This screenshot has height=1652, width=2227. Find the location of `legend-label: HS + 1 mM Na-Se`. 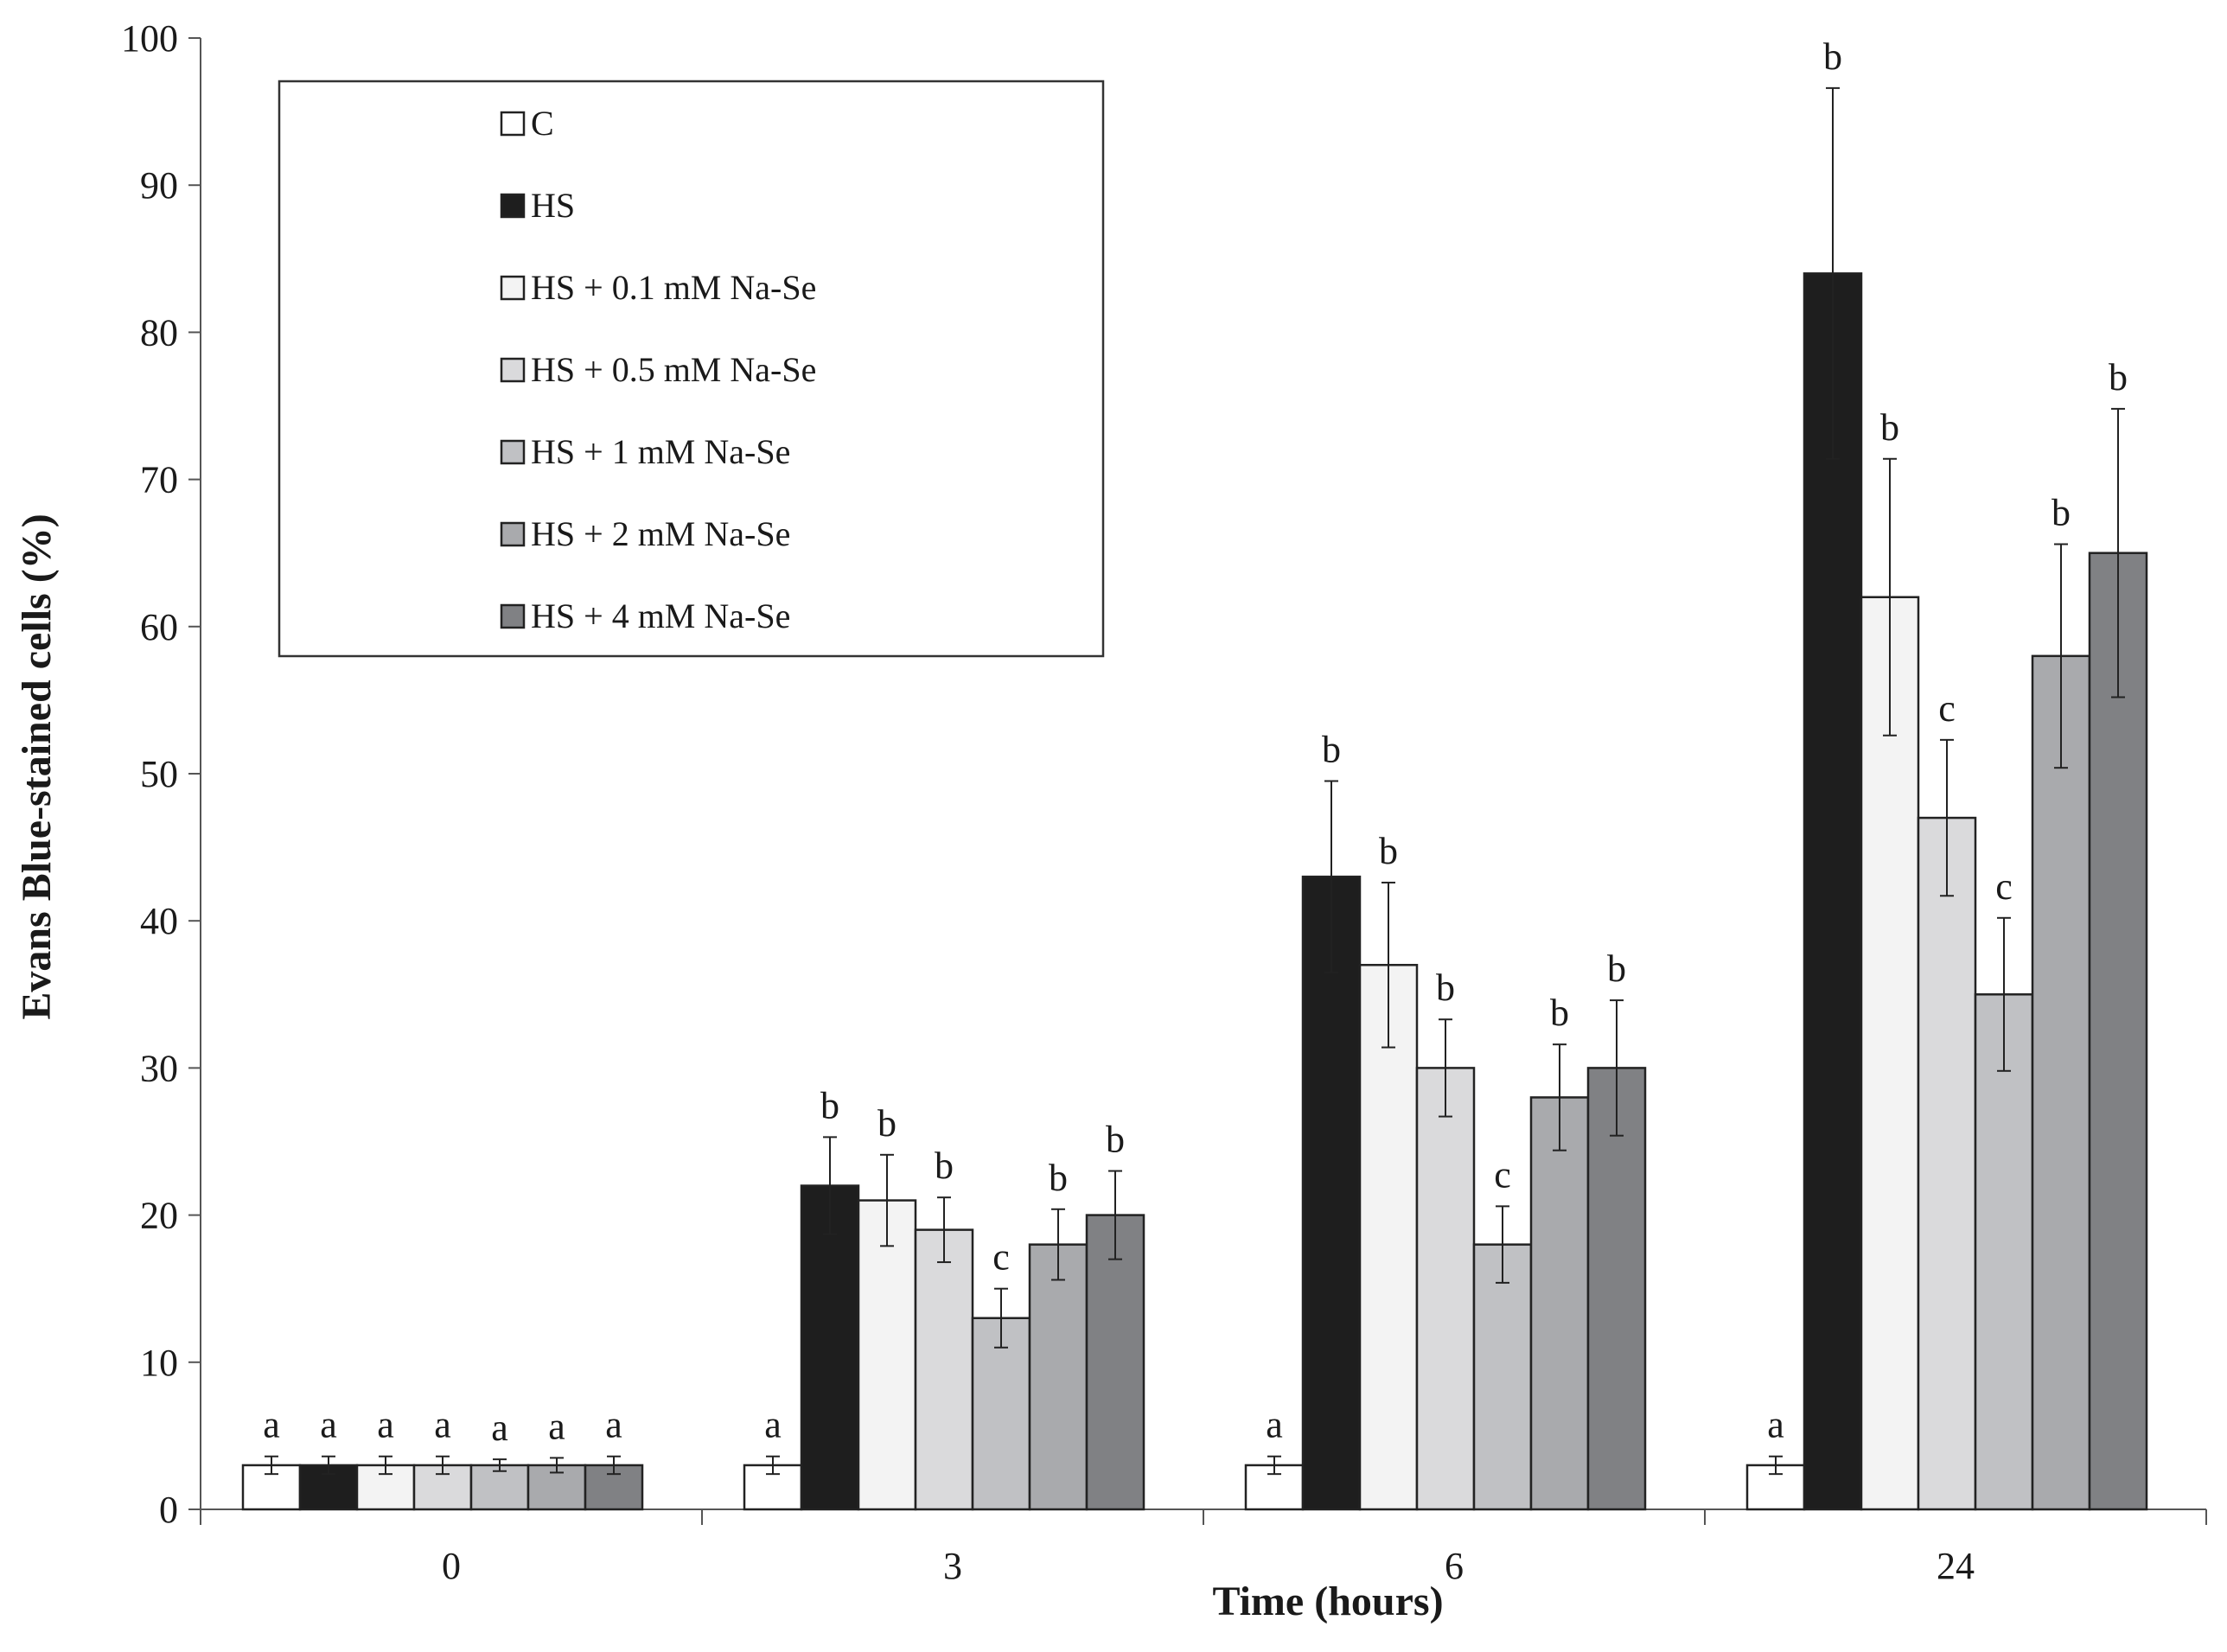

legend-label: HS + 1 mM Na-Se is located at coordinates (660, 452).